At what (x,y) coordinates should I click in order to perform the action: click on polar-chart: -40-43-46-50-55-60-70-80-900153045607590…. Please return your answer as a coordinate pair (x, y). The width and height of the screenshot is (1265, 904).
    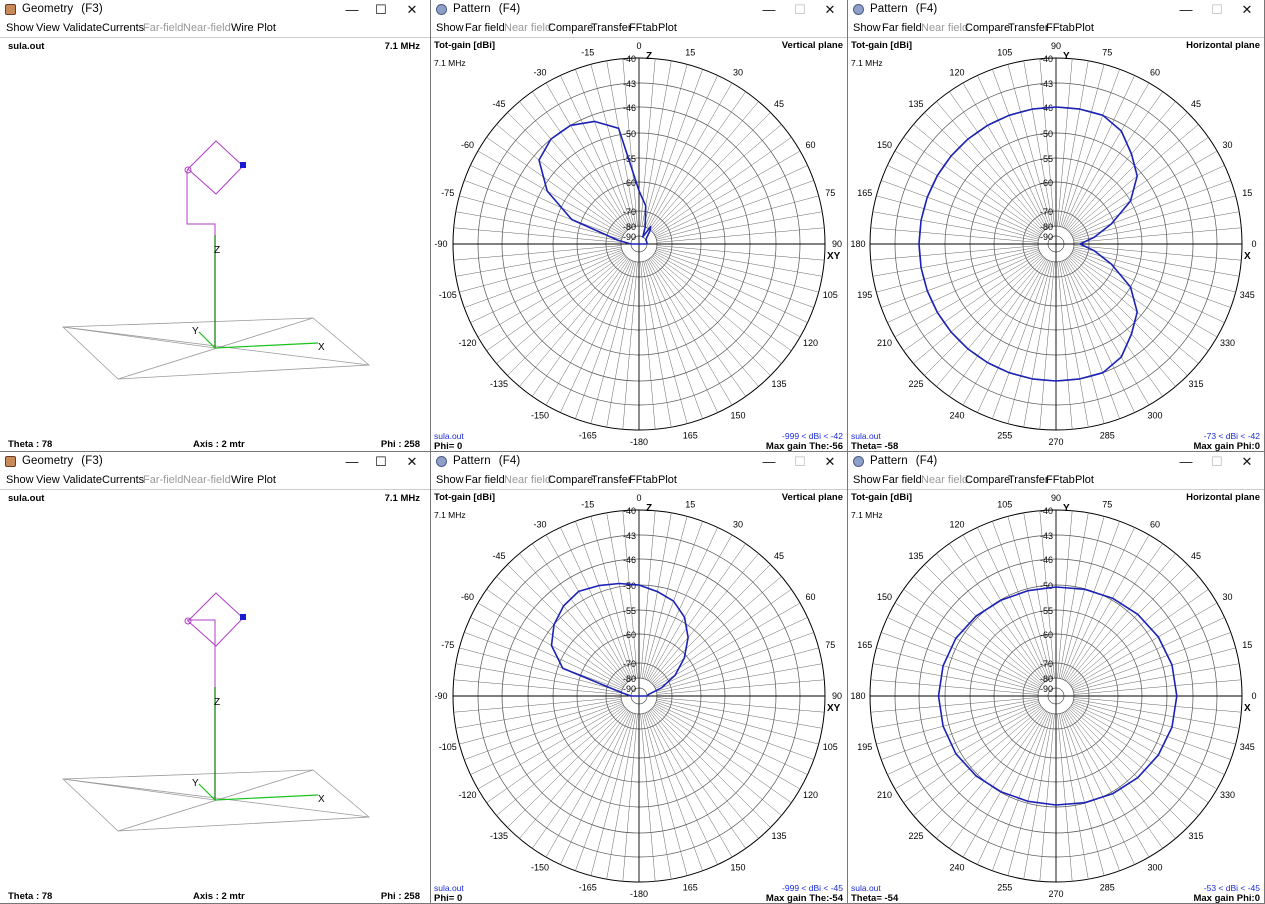
    Looking at the image, I should click on (638, 244).